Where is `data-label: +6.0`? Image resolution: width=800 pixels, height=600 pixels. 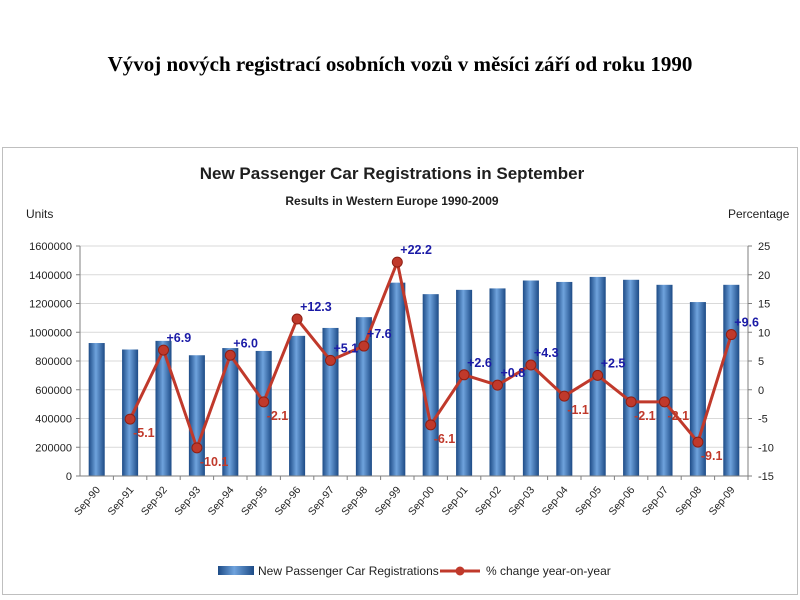 data-label: +6.0 is located at coordinates (245, 343).